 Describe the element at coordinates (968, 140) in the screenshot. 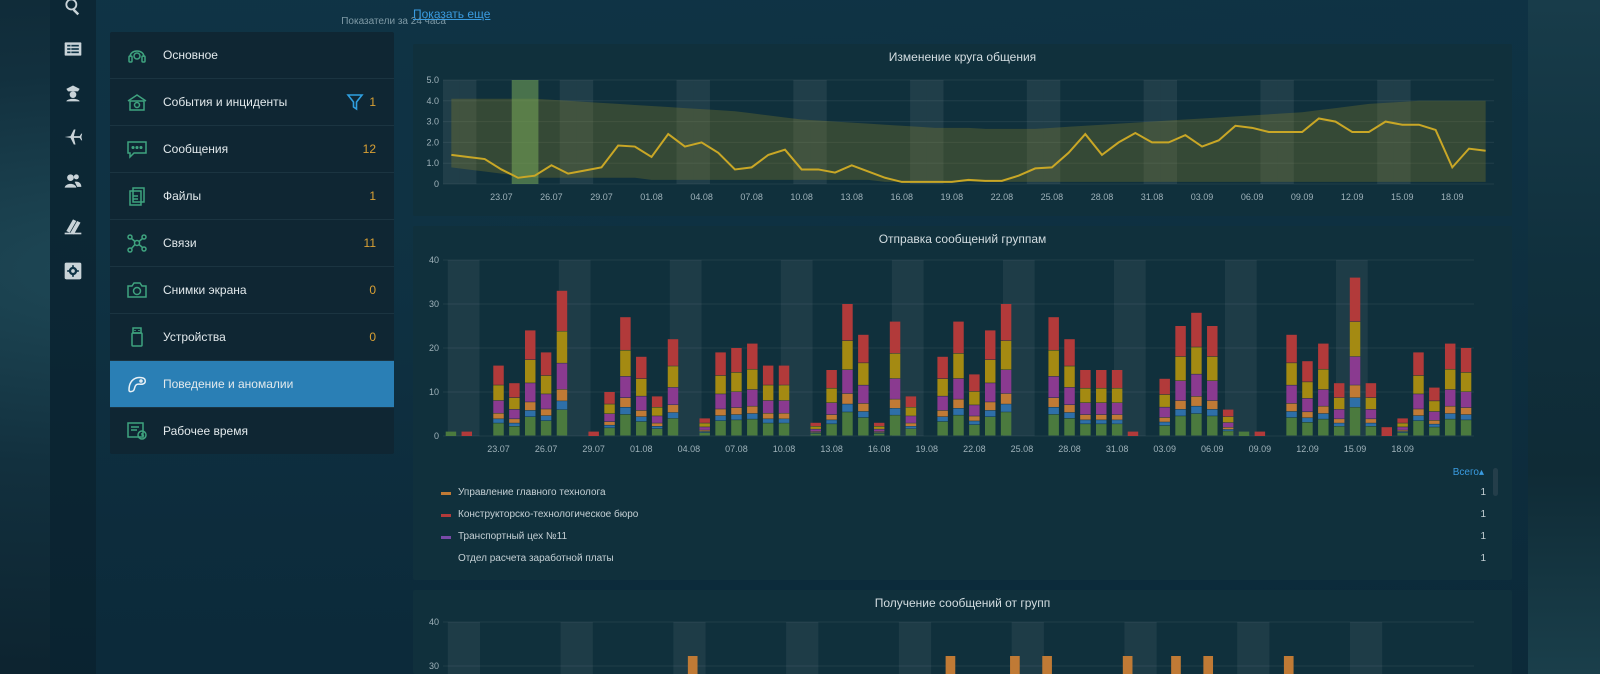

I see `confidence-band` at that location.